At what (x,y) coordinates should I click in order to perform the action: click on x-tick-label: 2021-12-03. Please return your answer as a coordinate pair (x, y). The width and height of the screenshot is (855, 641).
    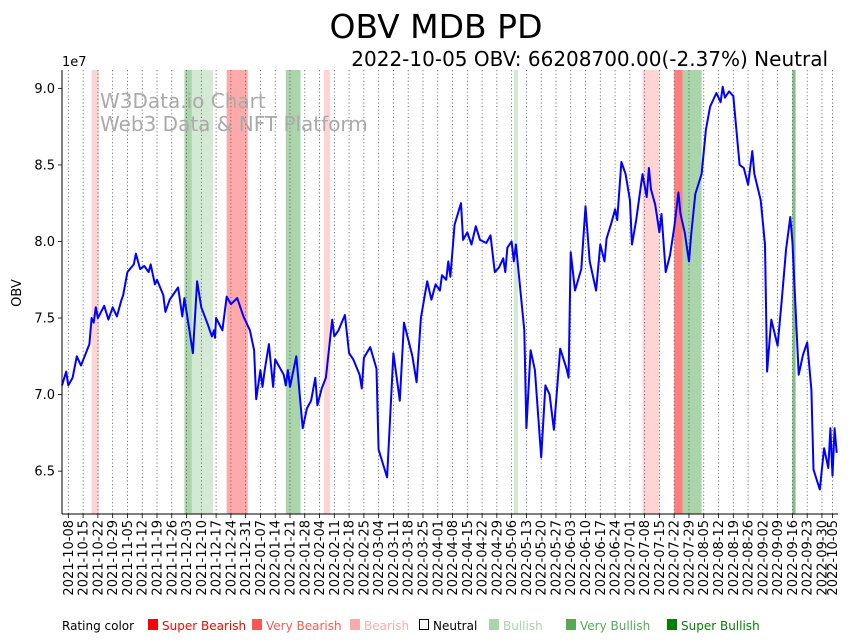
    Looking at the image, I should click on (187, 558).